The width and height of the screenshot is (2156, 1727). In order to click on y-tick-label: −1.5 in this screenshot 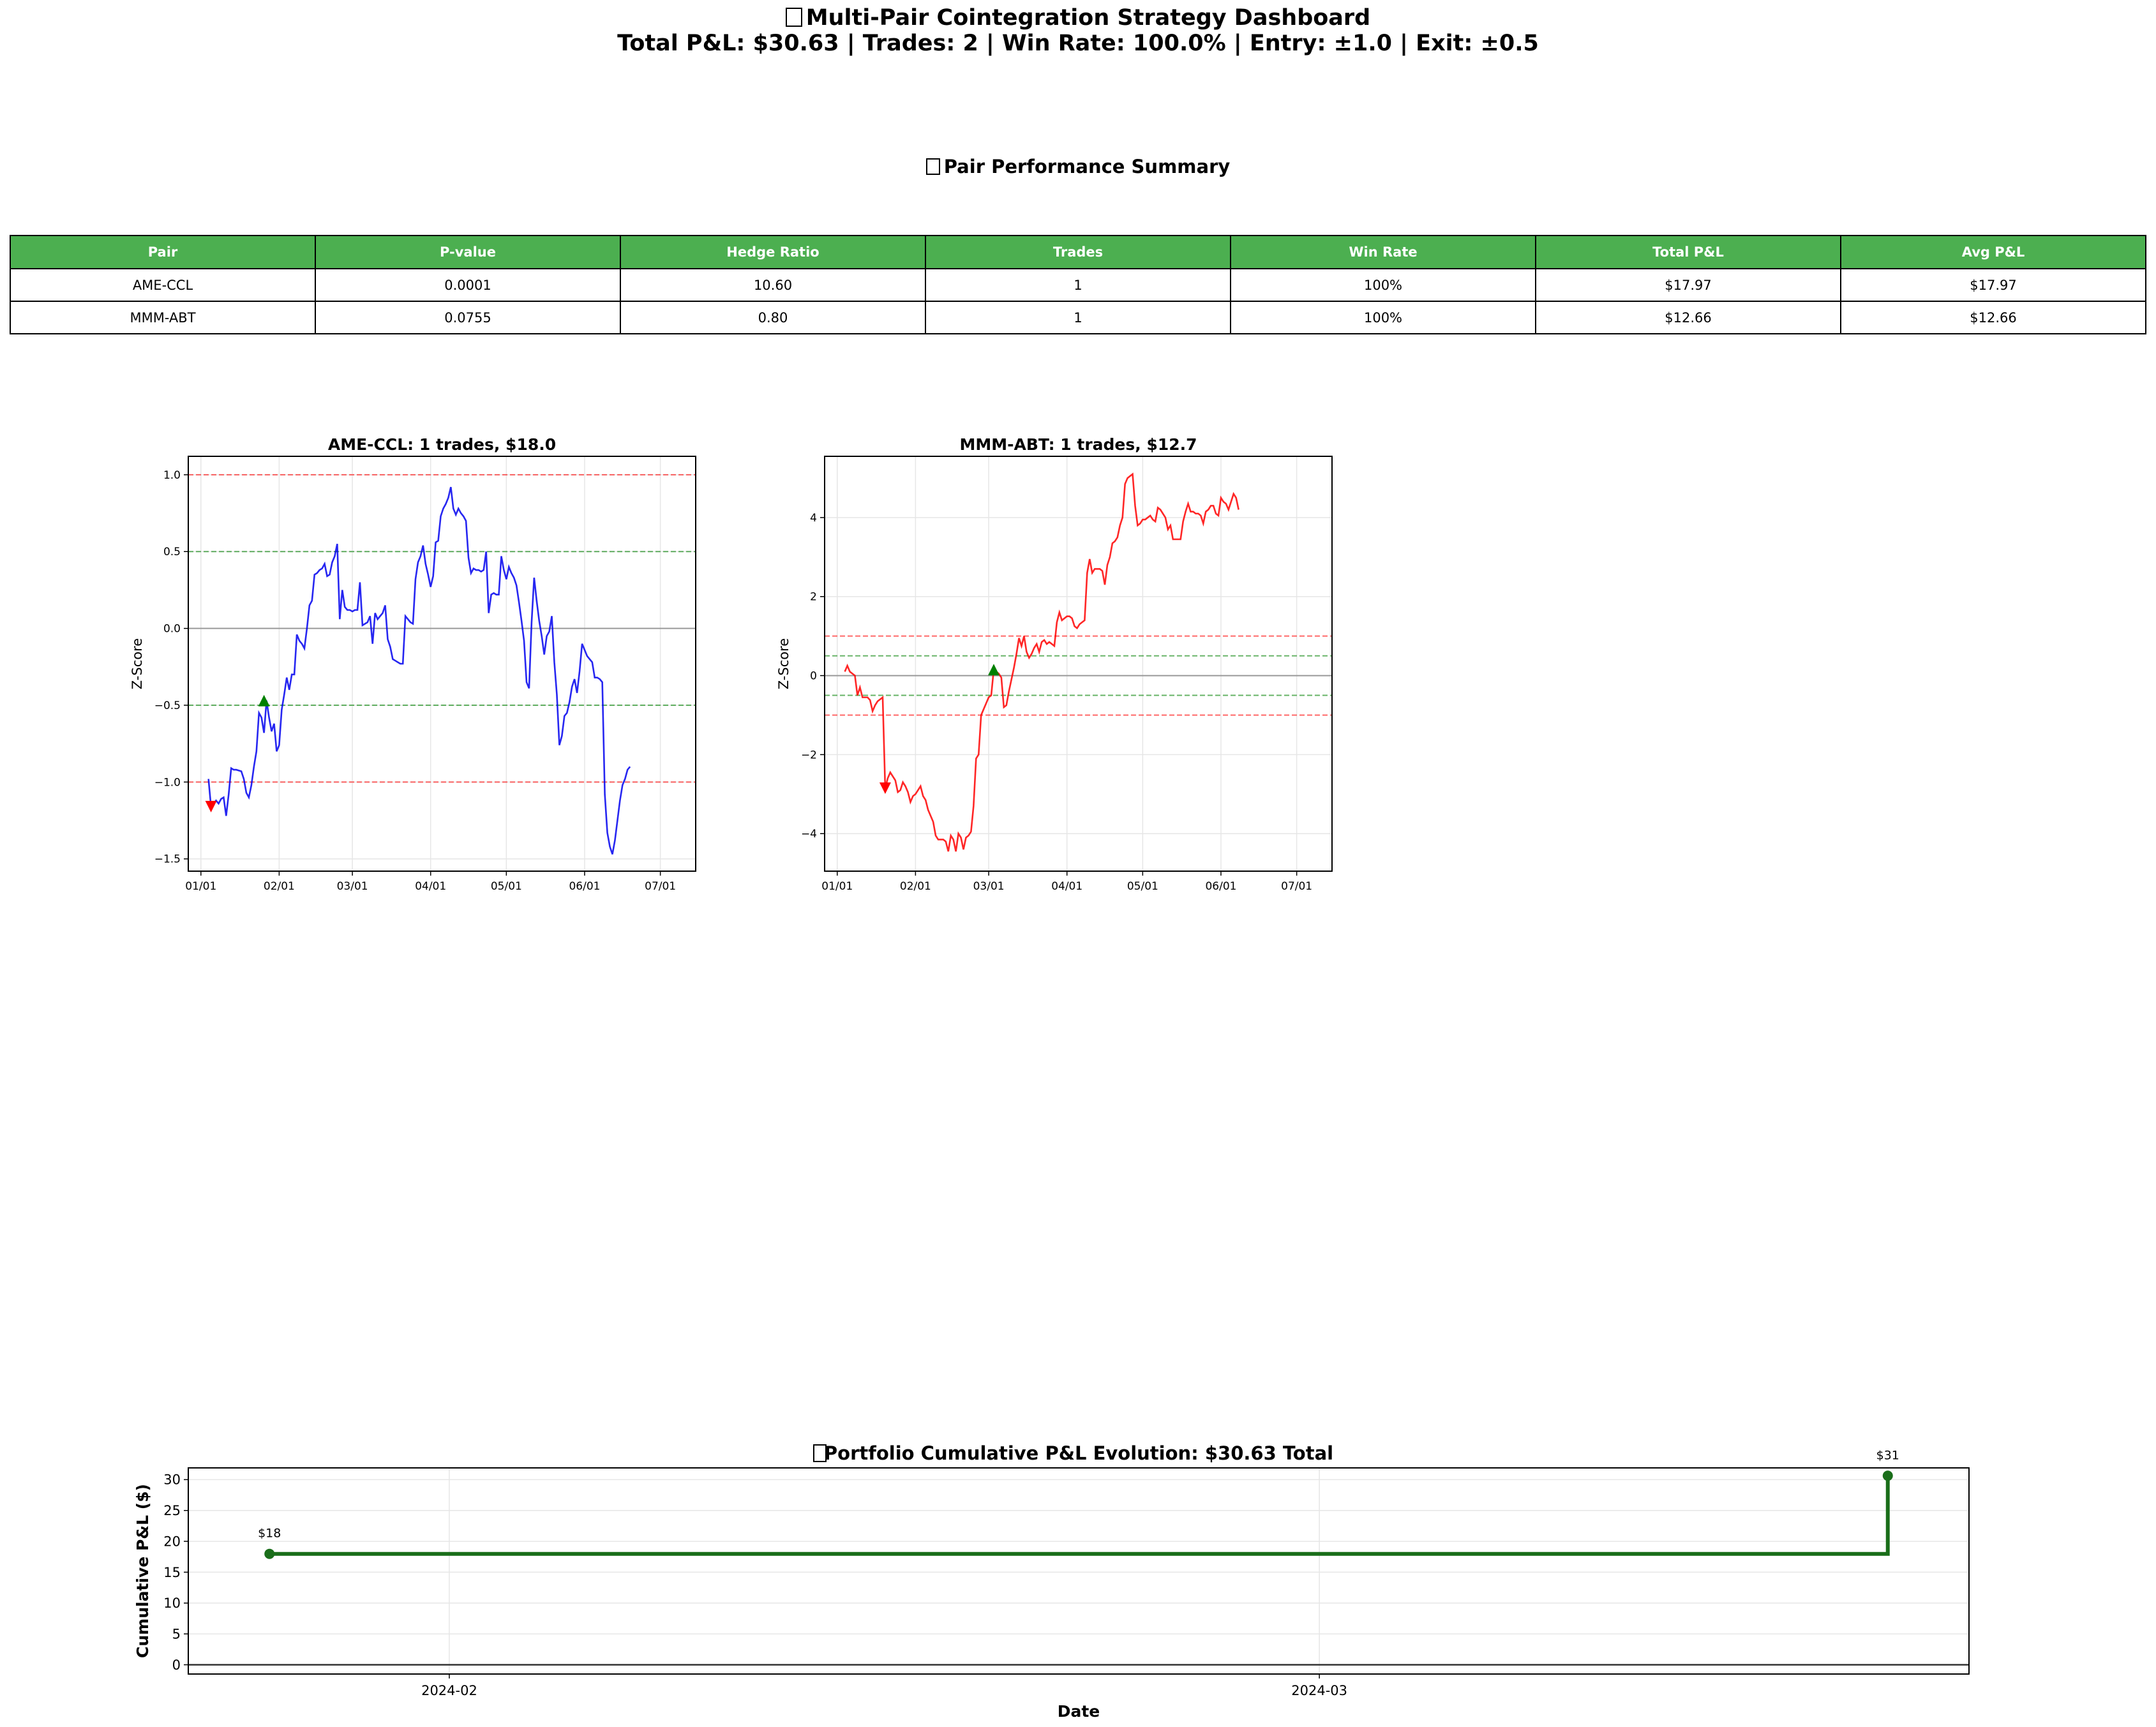, I will do `click(168, 859)`.